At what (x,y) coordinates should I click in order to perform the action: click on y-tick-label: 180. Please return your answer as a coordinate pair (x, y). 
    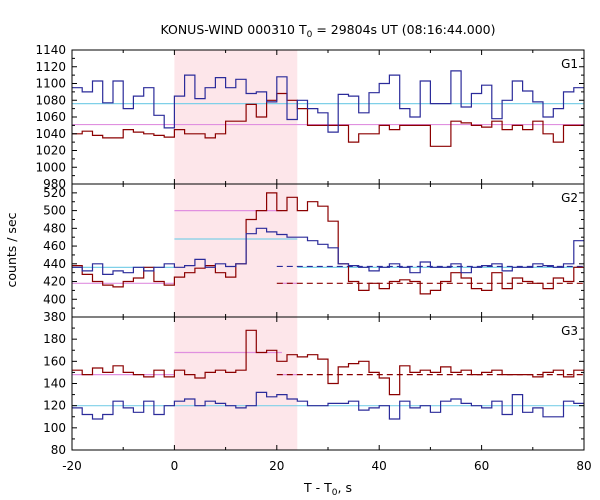
    Looking at the image, I should click on (54, 339).